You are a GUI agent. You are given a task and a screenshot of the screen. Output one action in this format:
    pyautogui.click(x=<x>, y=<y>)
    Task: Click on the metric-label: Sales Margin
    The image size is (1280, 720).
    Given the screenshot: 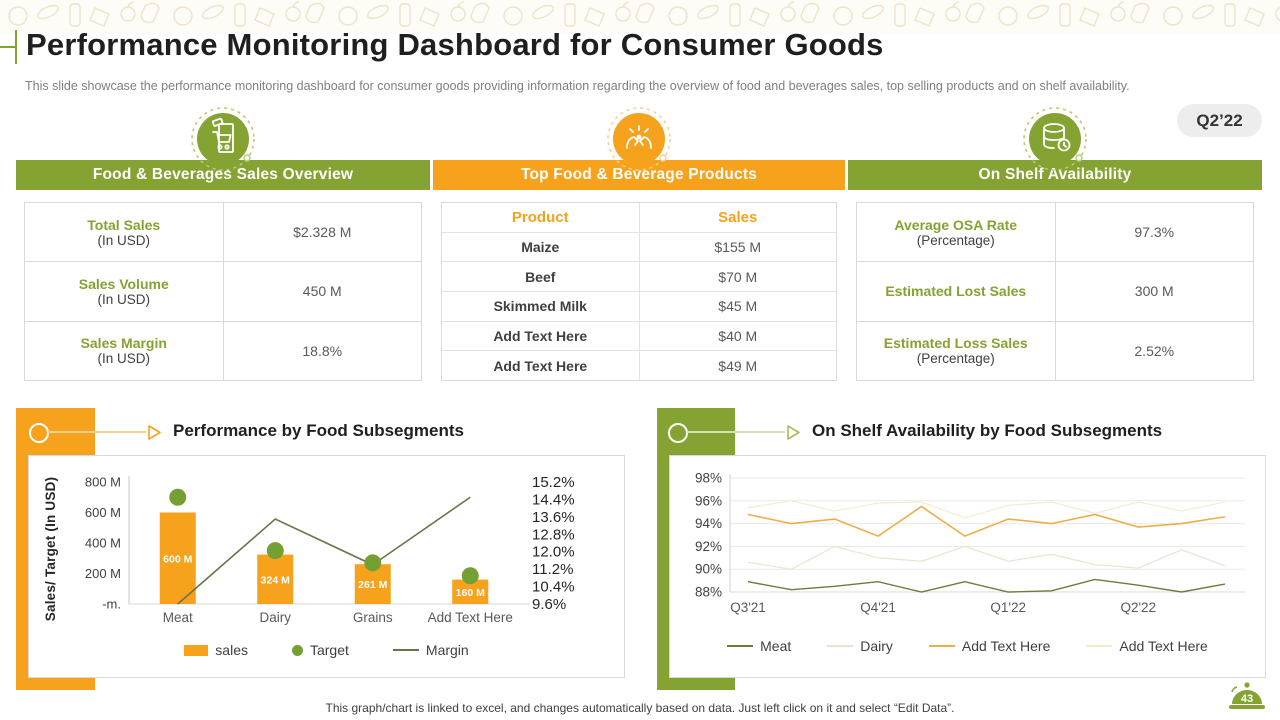 What is the action you would take?
    pyautogui.click(x=123, y=343)
    